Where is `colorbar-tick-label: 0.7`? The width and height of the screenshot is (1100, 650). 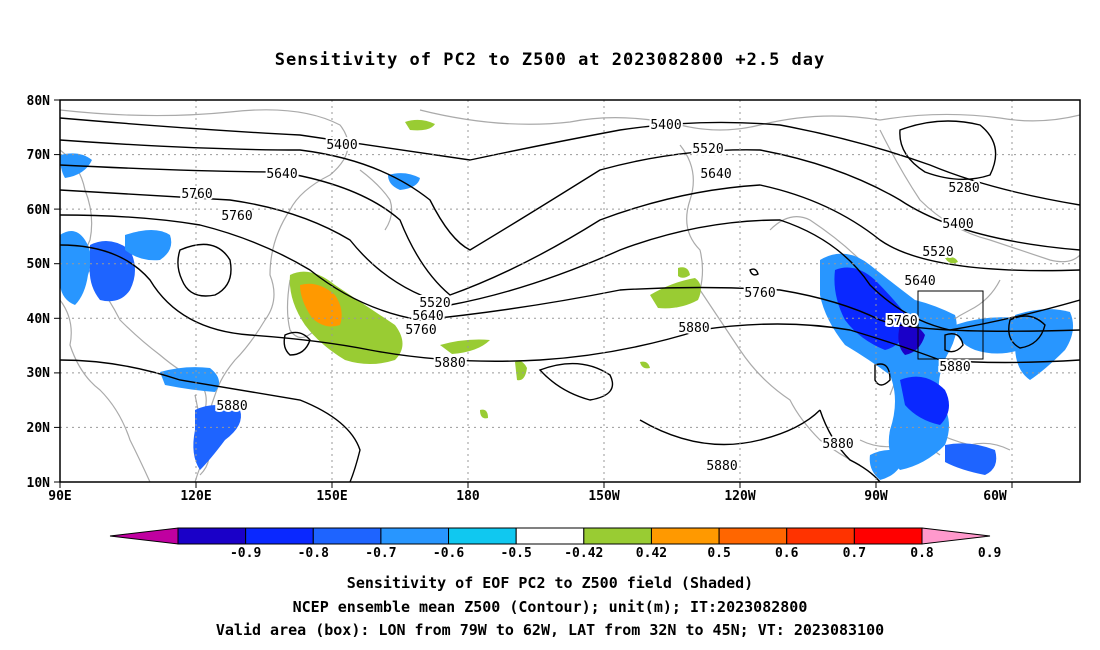 colorbar-tick-label: 0.7 is located at coordinates (854, 553).